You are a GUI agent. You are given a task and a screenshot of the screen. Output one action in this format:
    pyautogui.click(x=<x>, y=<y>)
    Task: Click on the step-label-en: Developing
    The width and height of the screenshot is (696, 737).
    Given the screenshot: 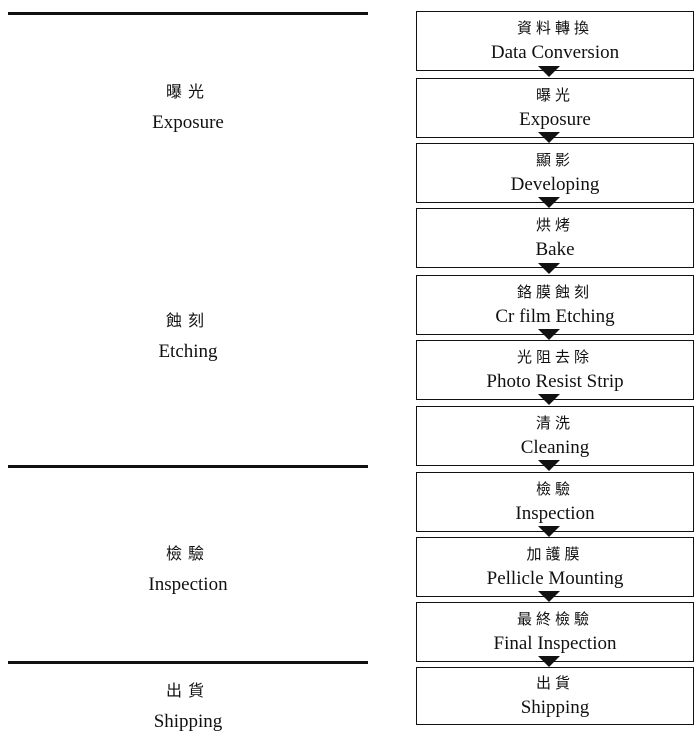 What is the action you would take?
    pyautogui.click(x=555, y=184)
    